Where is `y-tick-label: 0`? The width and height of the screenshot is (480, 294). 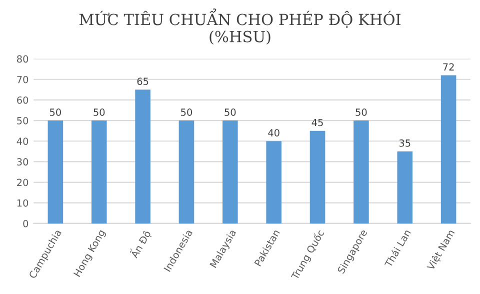
y-tick-label: 0 is located at coordinates (25, 224).